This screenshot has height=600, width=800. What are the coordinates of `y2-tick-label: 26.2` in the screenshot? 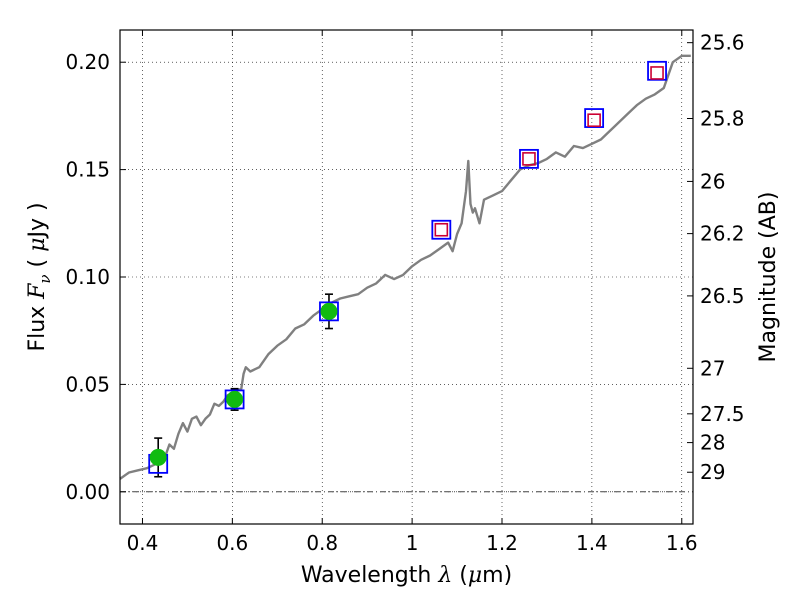 It's located at (722, 234).